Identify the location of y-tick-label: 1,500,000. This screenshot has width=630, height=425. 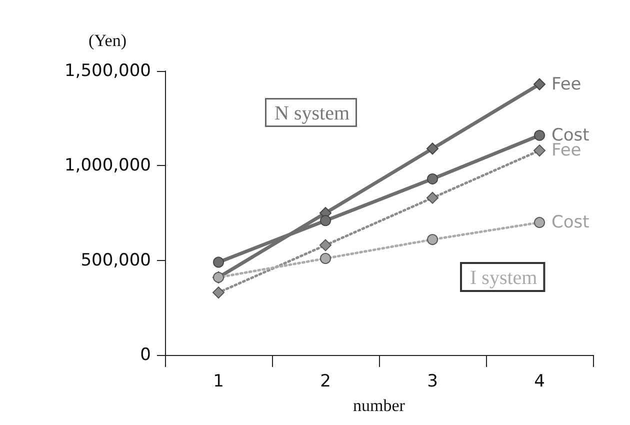
(107, 71).